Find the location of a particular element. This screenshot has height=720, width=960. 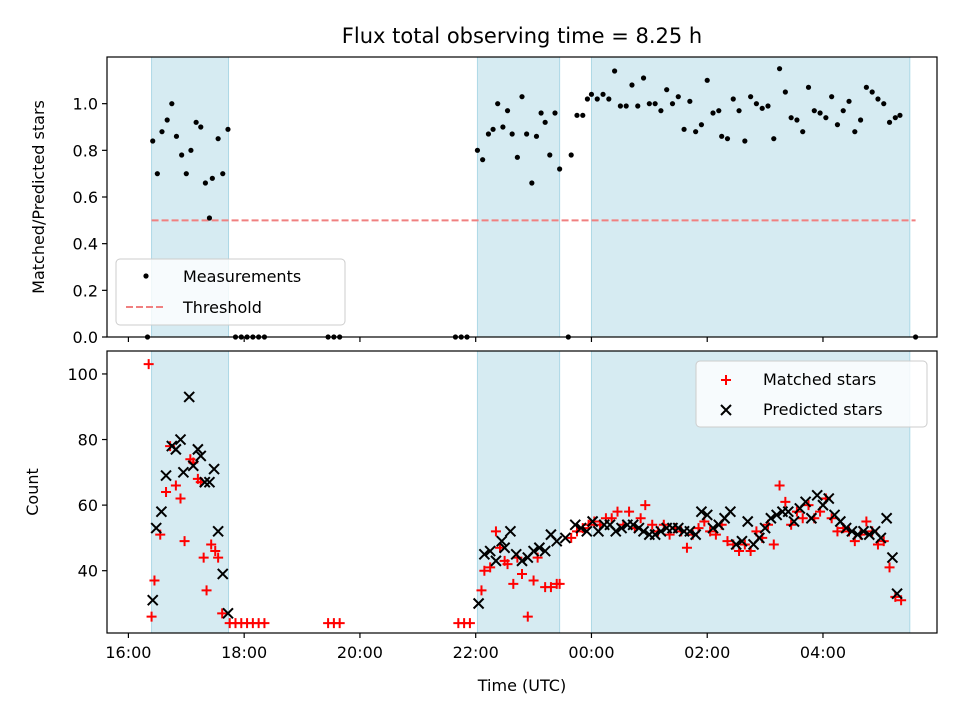

legend-predicted-label: Predicted stars is located at coordinates (823, 409).